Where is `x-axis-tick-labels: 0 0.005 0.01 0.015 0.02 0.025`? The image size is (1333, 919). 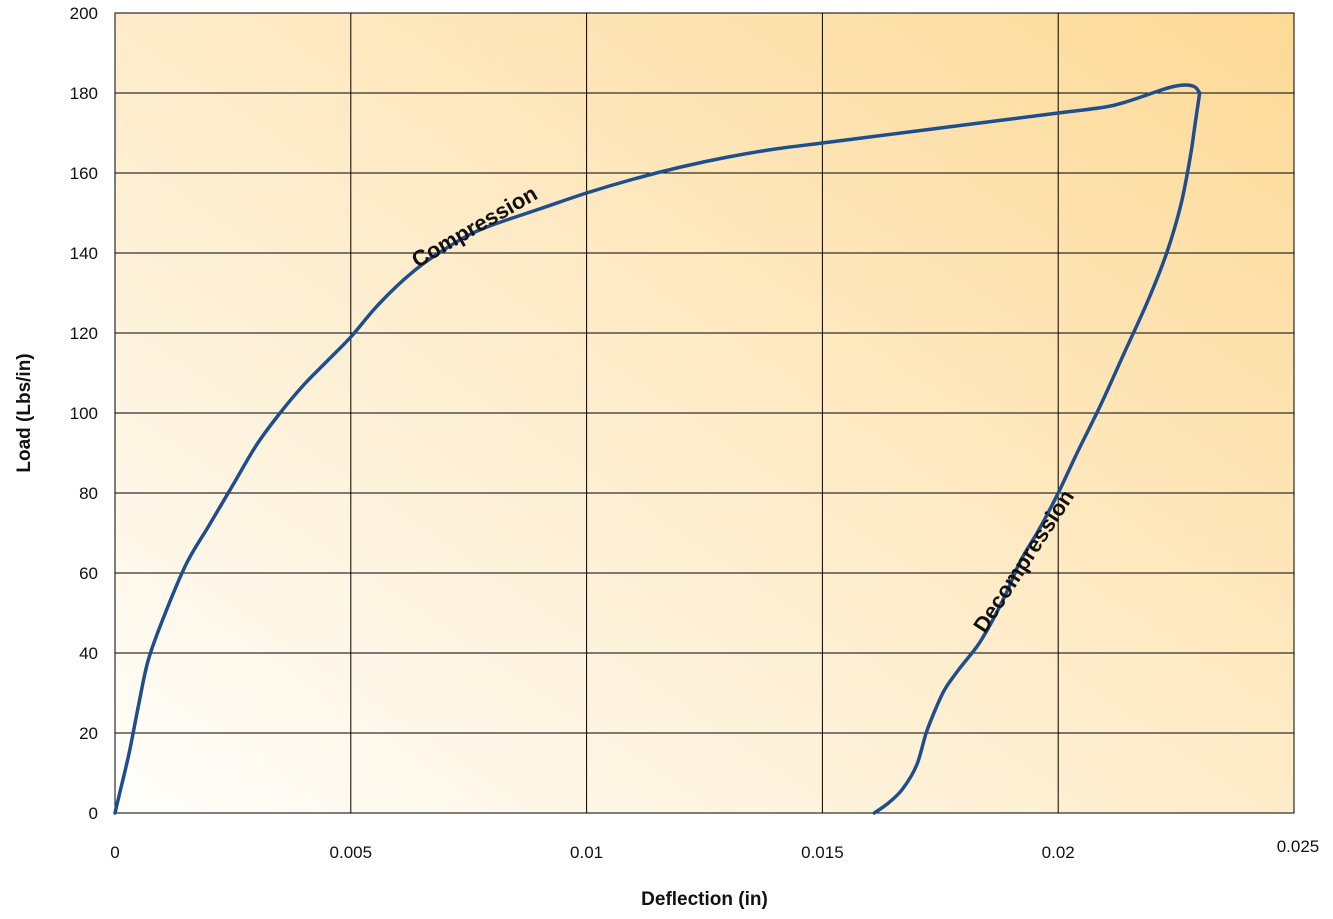
x-axis-tick-labels: 0 0.005 0.01 0.015 0.02 0.025 is located at coordinates (714, 849).